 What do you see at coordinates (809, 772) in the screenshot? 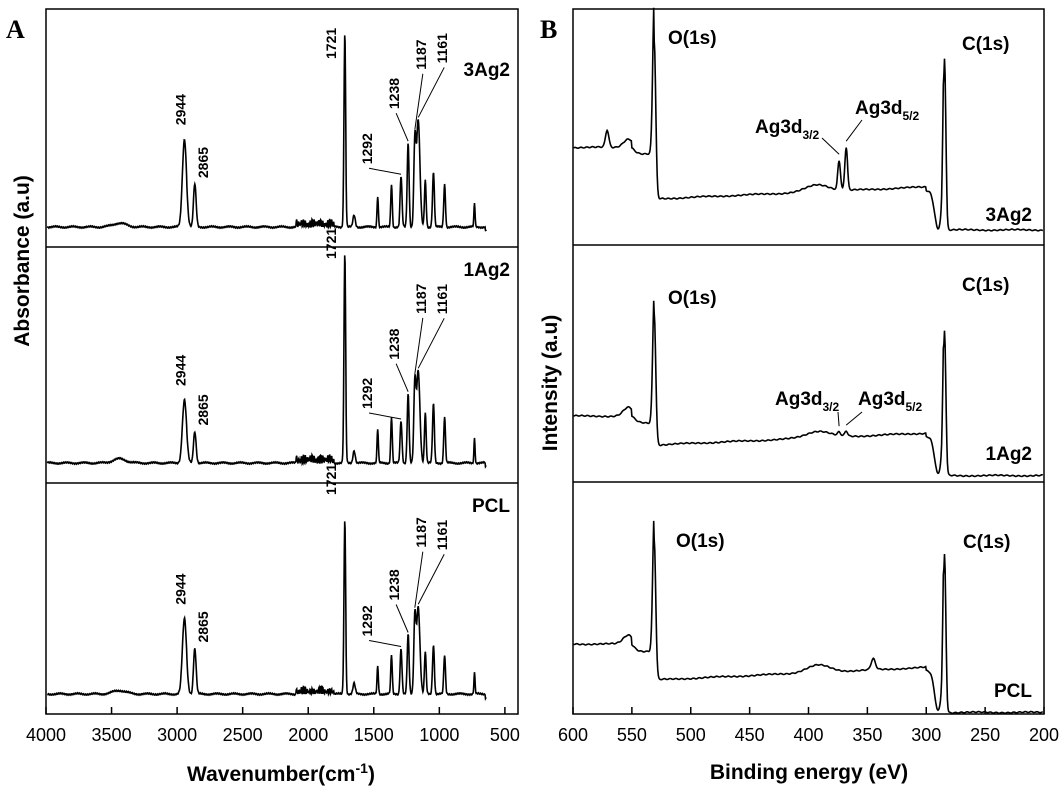
I see `panel-b-xlabel: Binding energy (eV)` at bounding box center [809, 772].